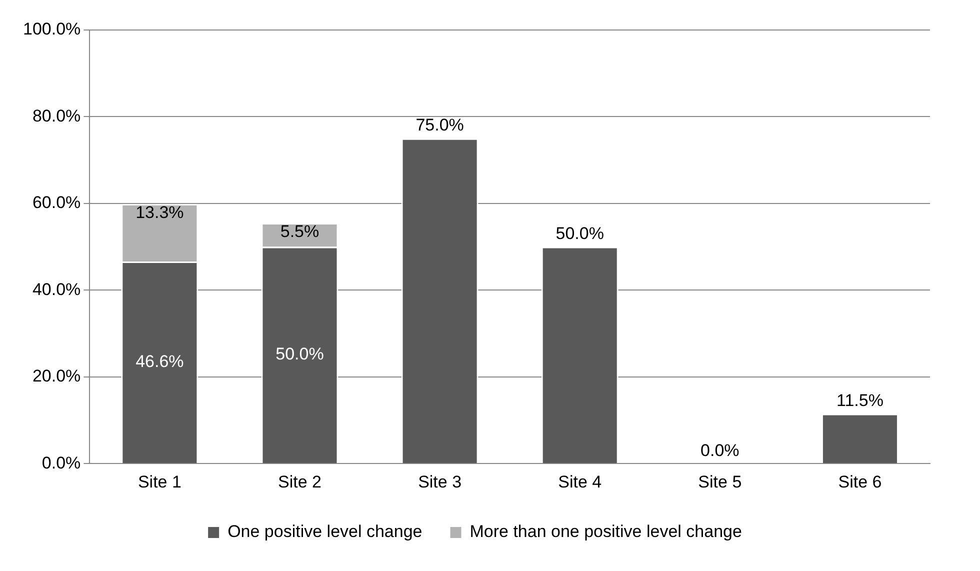 The width and height of the screenshot is (980, 571). What do you see at coordinates (720, 450) in the screenshot?
I see `data-label: 0.0%` at bounding box center [720, 450].